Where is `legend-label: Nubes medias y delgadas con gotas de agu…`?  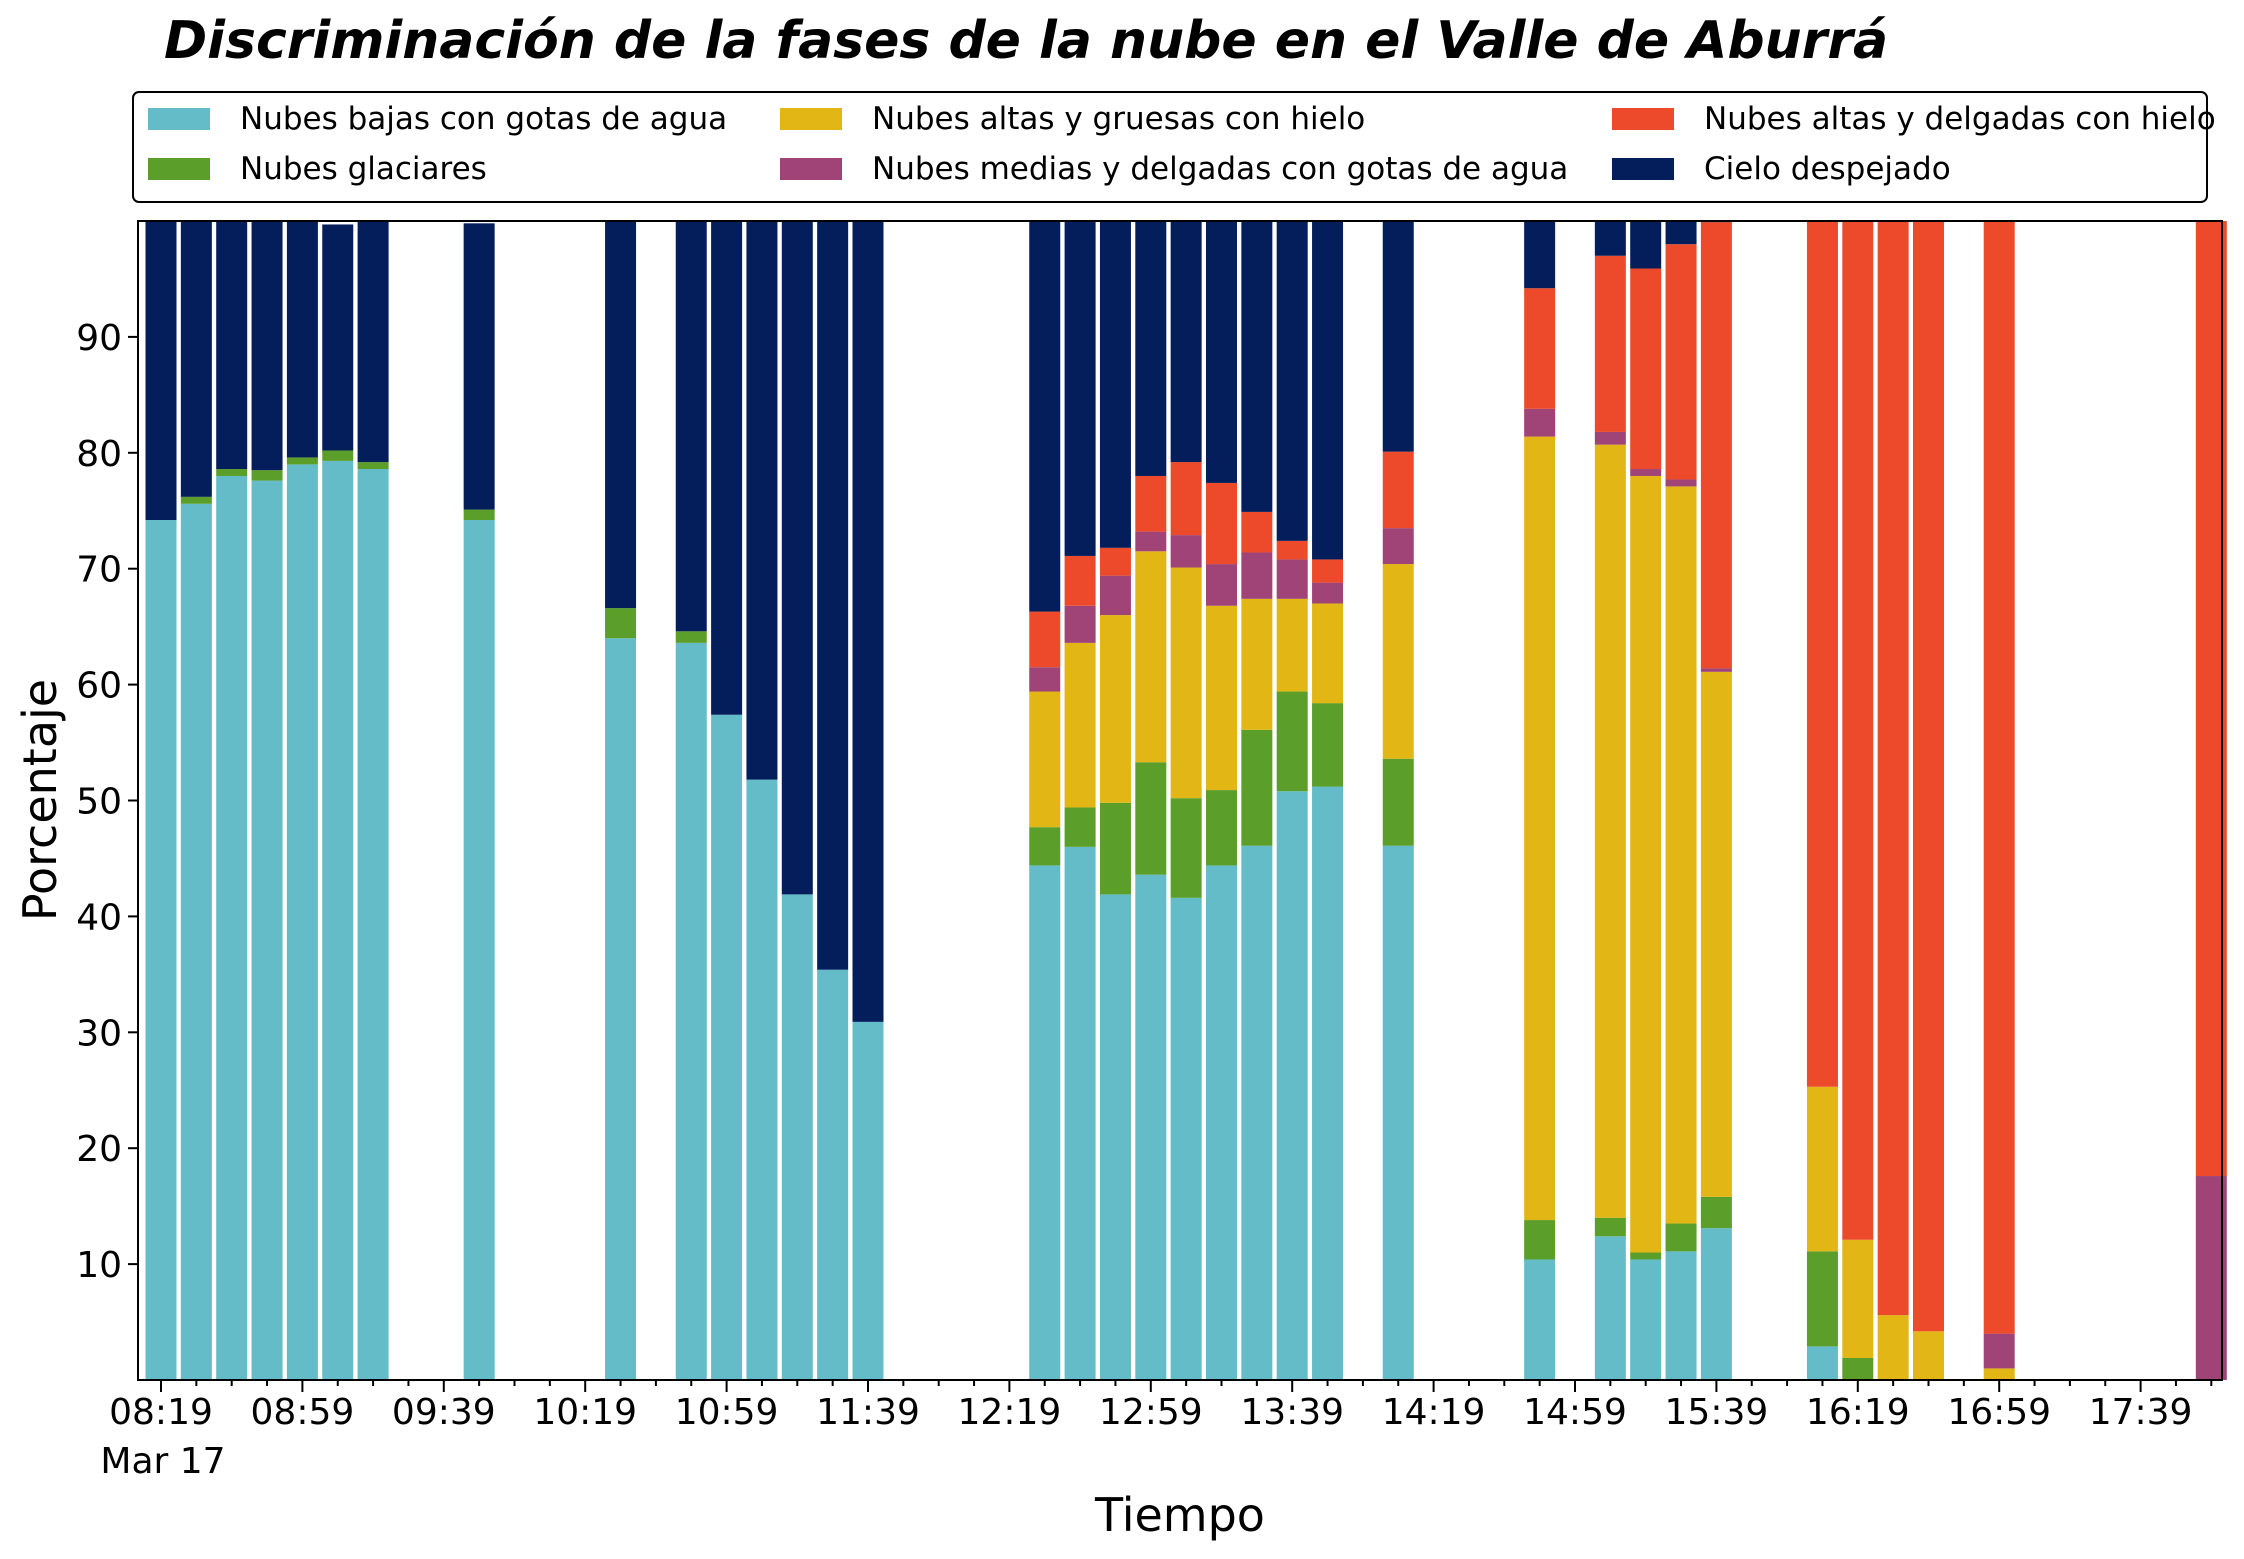 legend-label: Nubes medias y delgadas con gotas de agu… is located at coordinates (1220, 169).